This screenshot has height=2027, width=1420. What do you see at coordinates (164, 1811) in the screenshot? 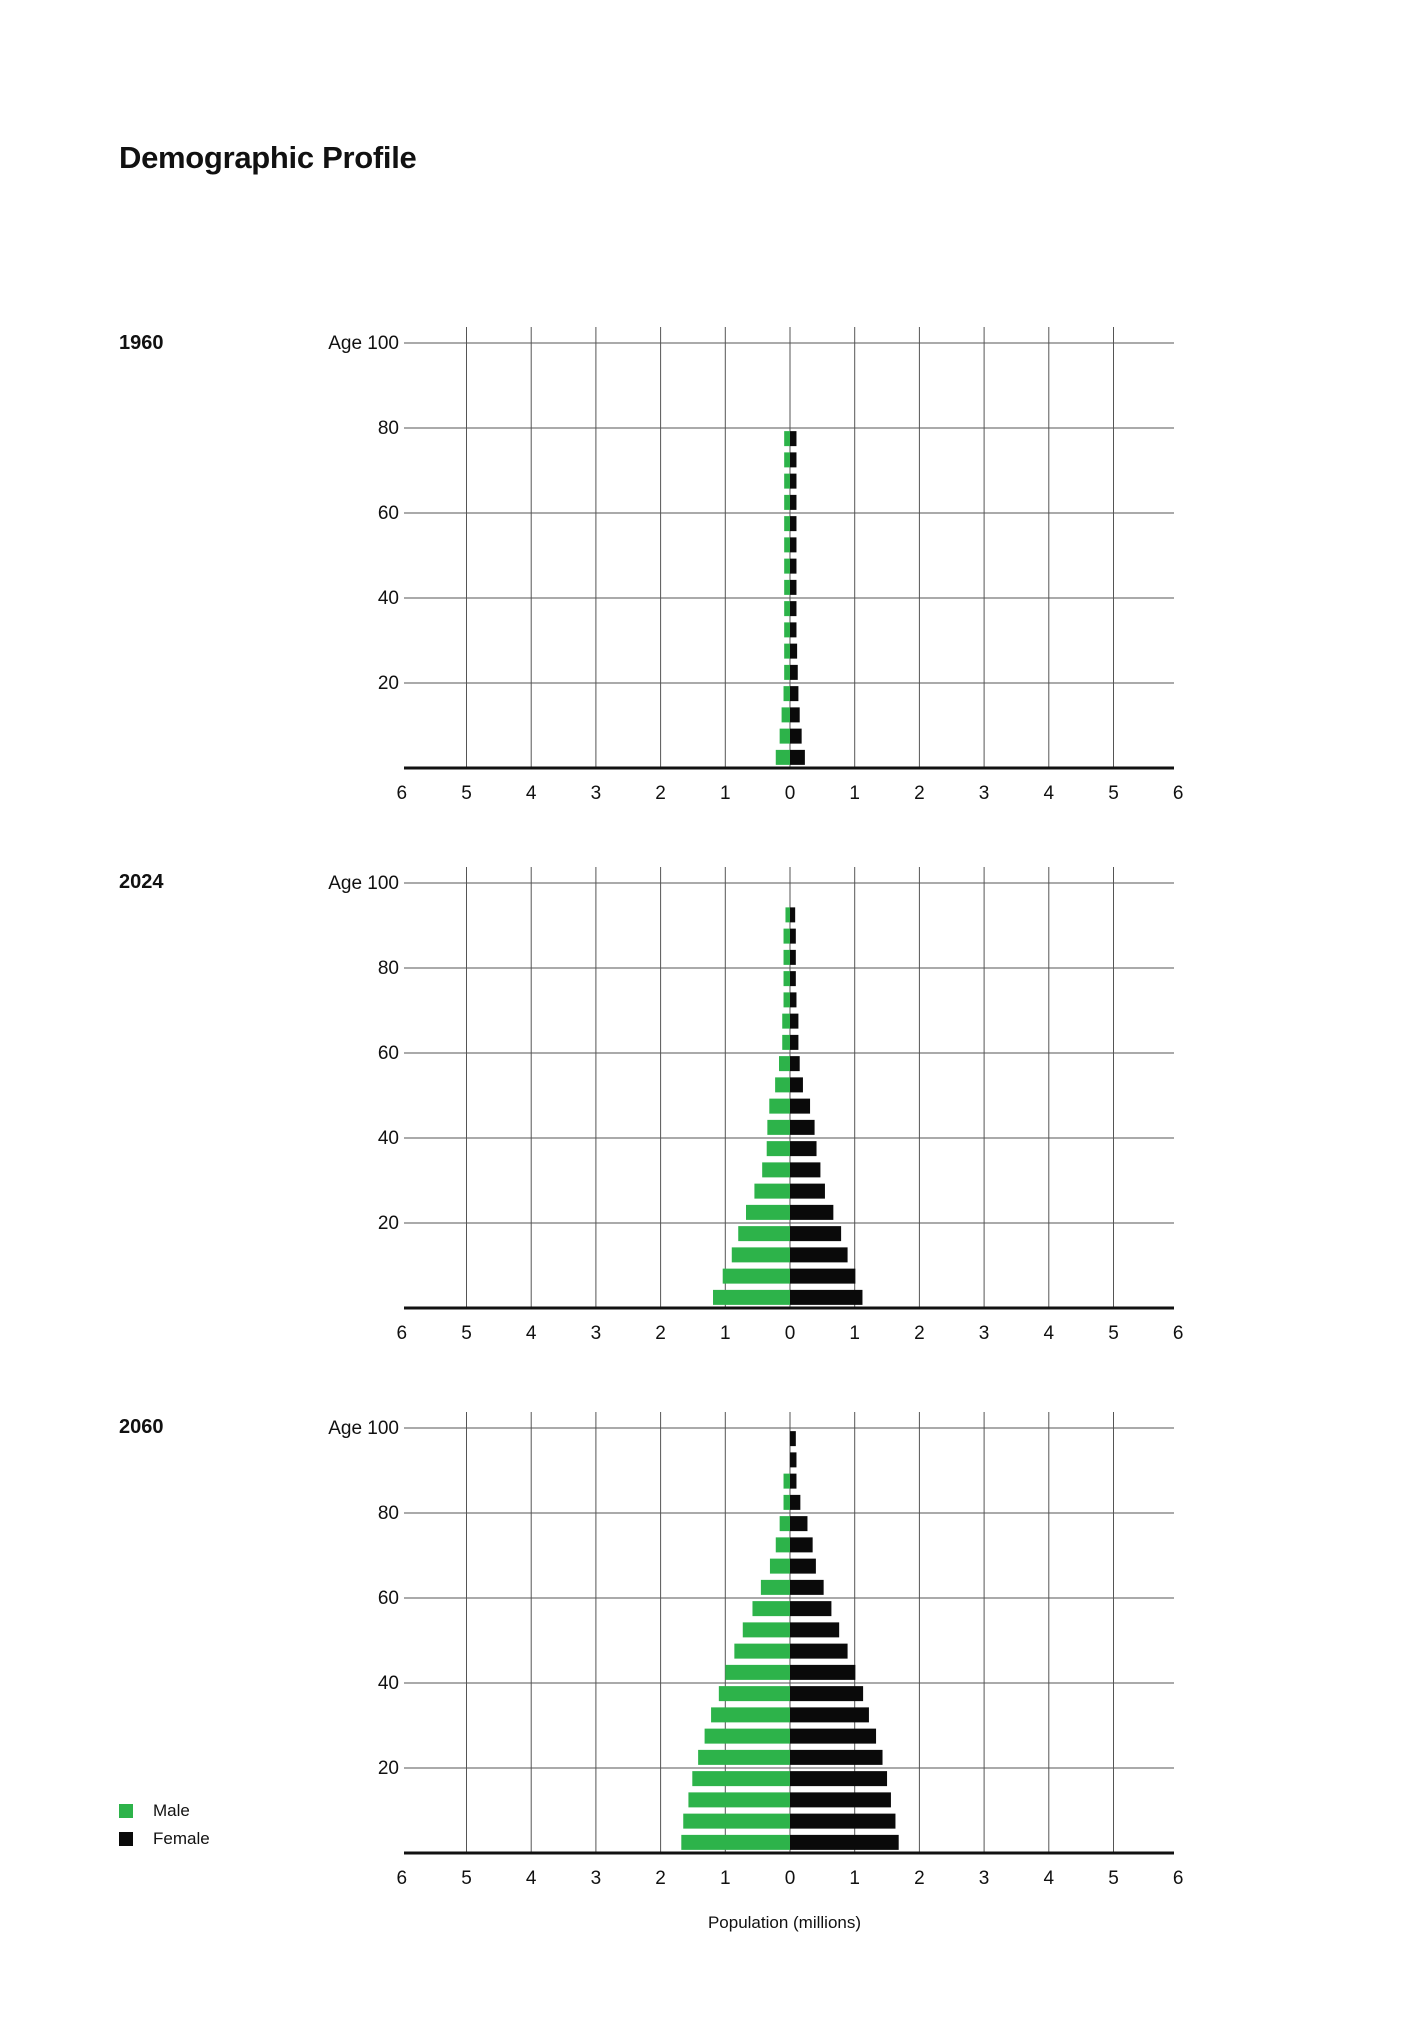
I see `legend-item-male: Male` at bounding box center [164, 1811].